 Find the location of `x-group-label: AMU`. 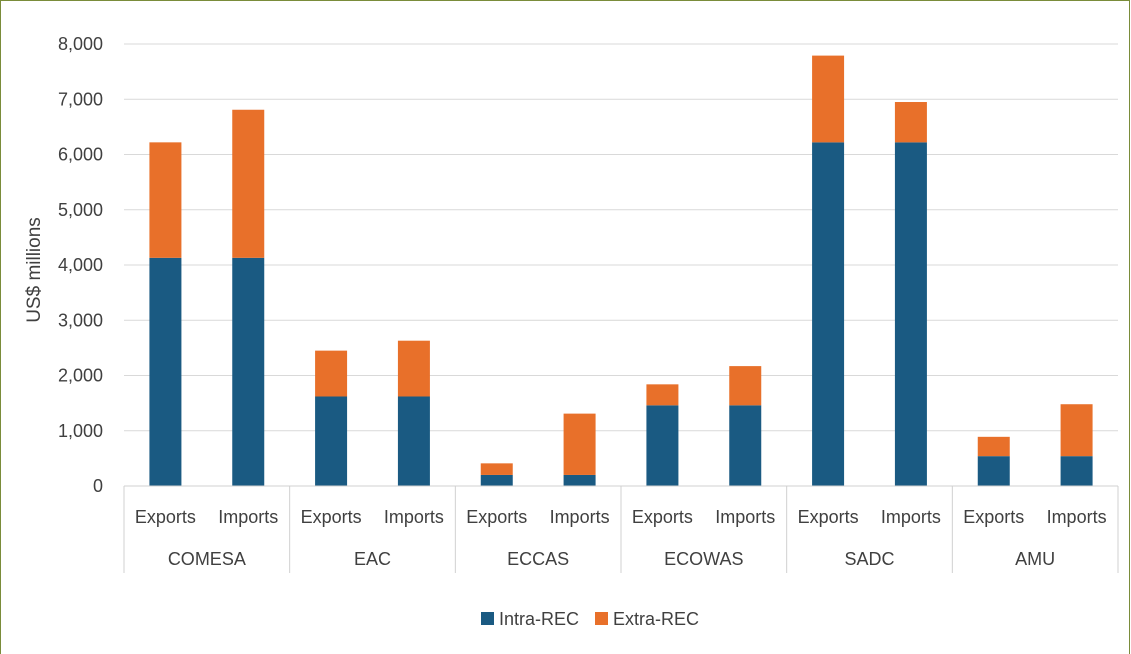

x-group-label: AMU is located at coordinates (1035, 559).